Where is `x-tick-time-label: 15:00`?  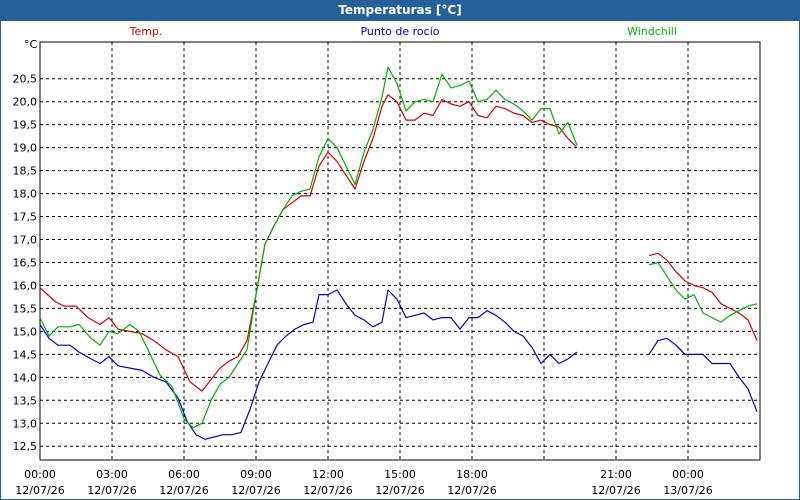
x-tick-time-label: 15:00 is located at coordinates (400, 474).